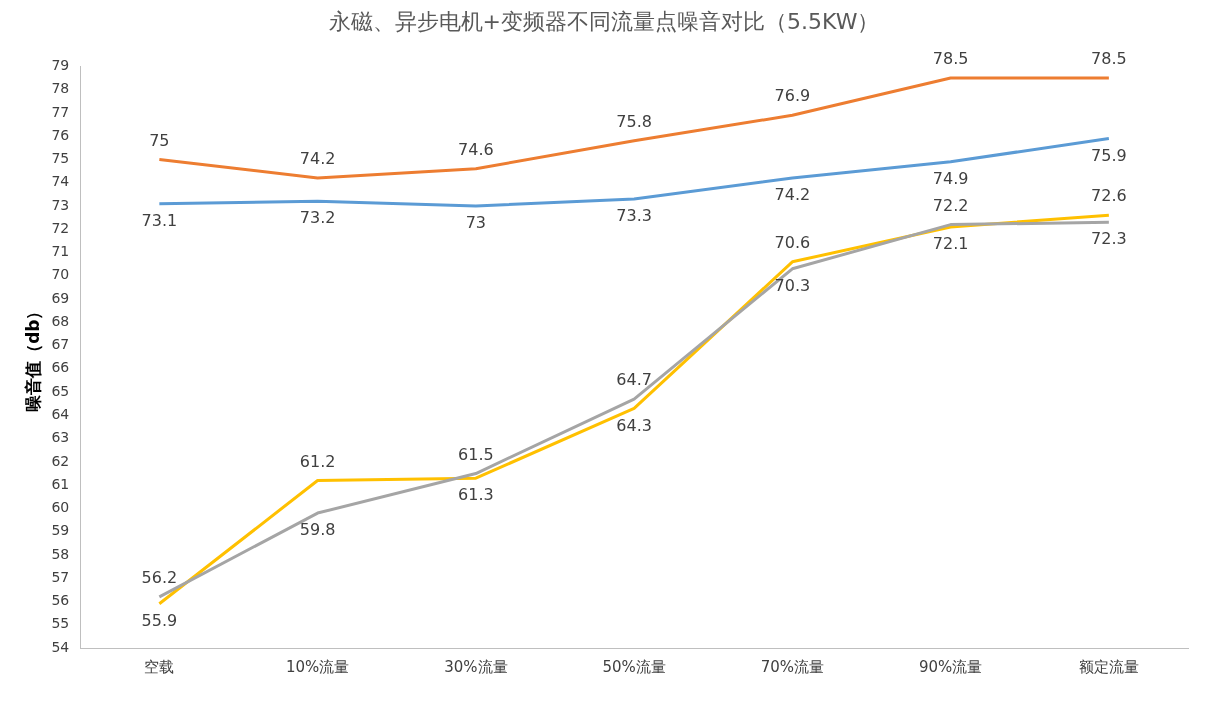 The image size is (1218, 720). Describe the element at coordinates (159, 140) in the screenshot. I see `data-label: 75` at that location.